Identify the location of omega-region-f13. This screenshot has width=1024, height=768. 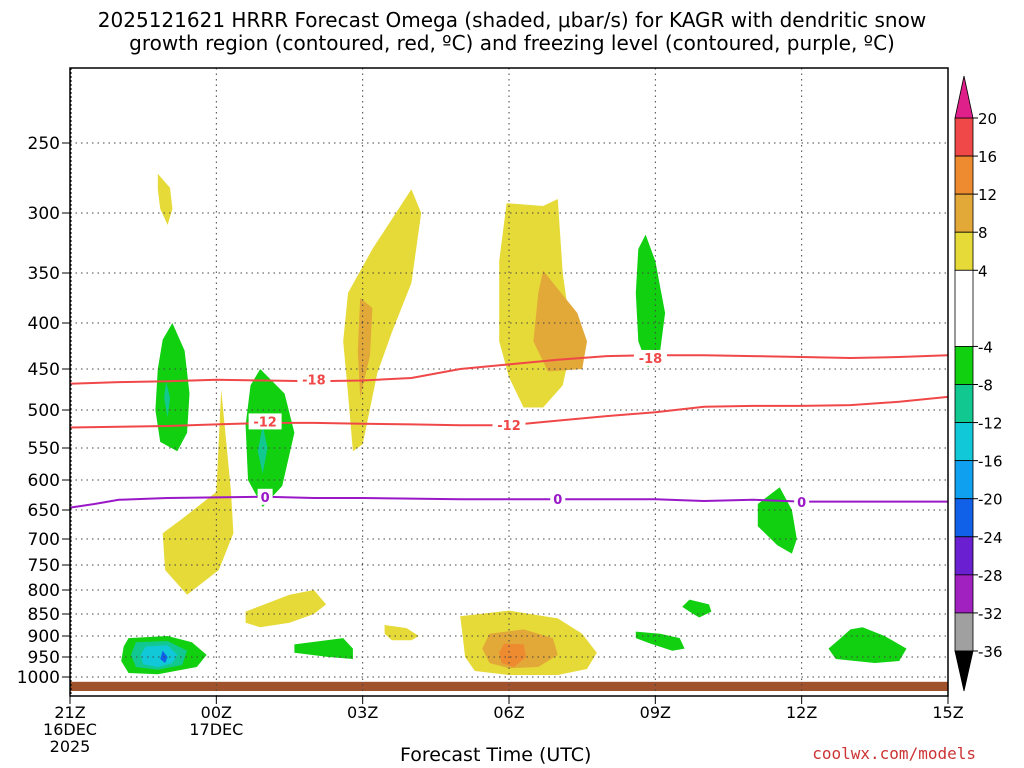
(286, 609).